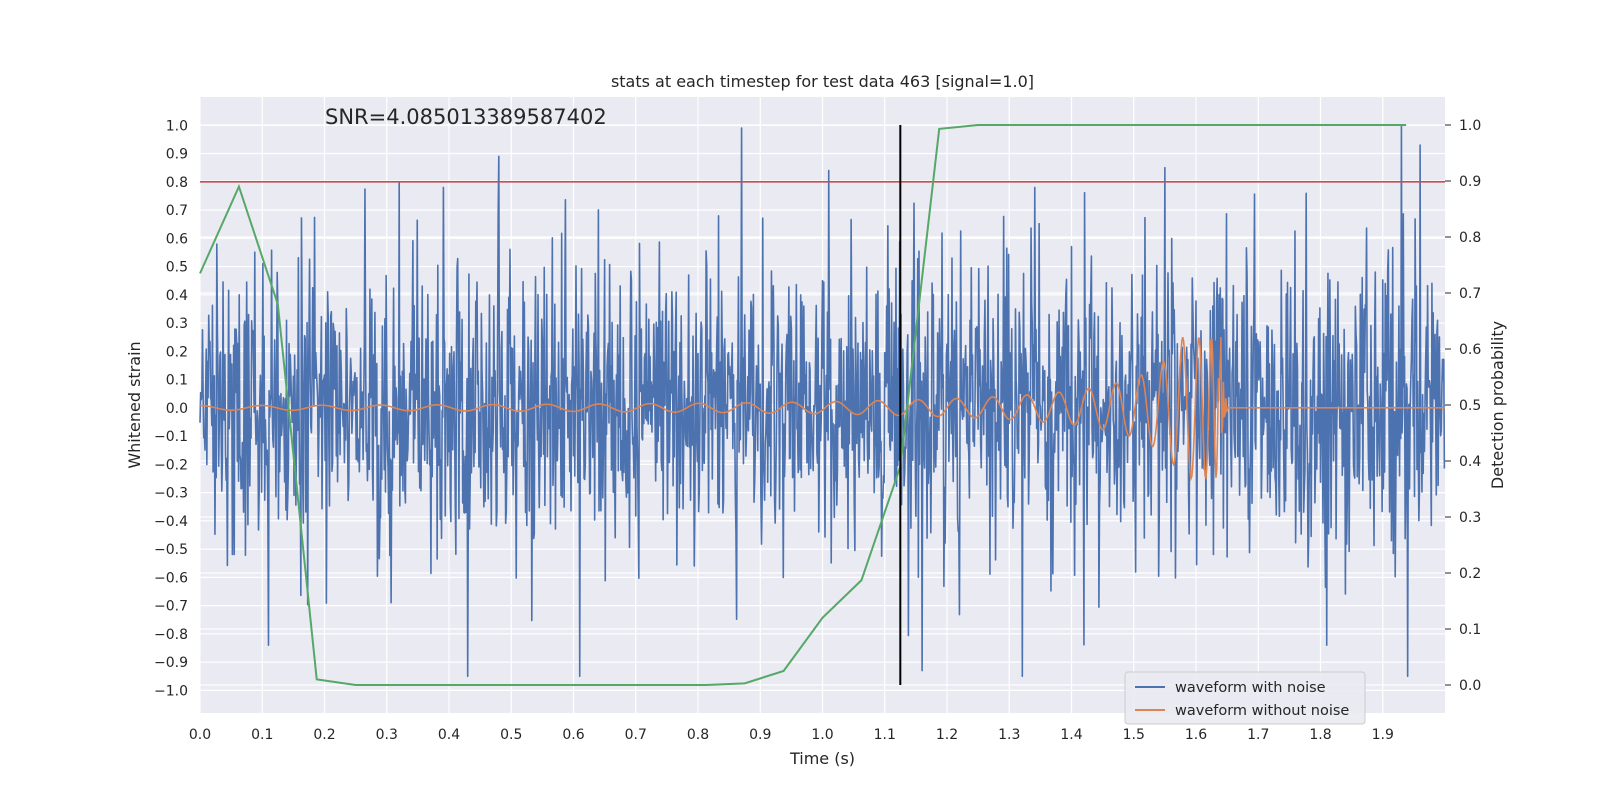 The height and width of the screenshot is (800, 1600). I want to click on x-tick-label: 1.6, so click(1196, 735).